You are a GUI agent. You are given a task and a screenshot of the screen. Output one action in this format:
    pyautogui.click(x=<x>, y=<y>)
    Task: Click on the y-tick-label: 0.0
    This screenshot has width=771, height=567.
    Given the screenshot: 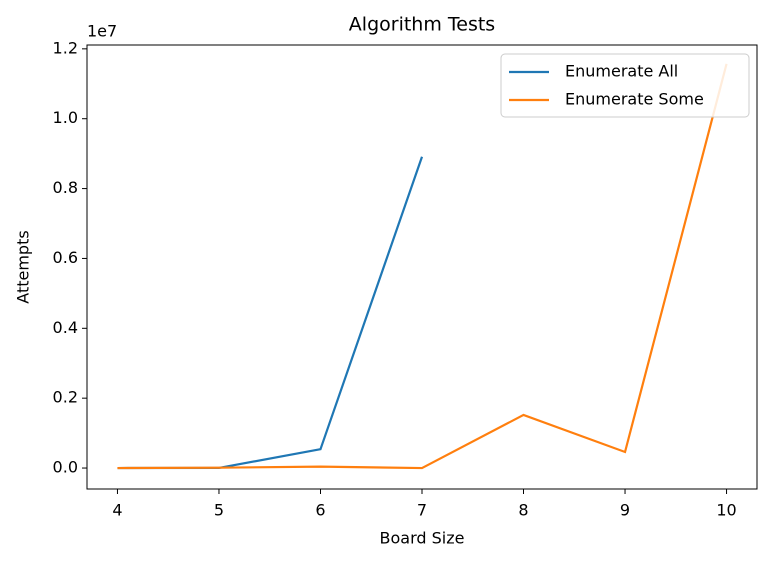 What is the action you would take?
    pyautogui.click(x=65, y=467)
    